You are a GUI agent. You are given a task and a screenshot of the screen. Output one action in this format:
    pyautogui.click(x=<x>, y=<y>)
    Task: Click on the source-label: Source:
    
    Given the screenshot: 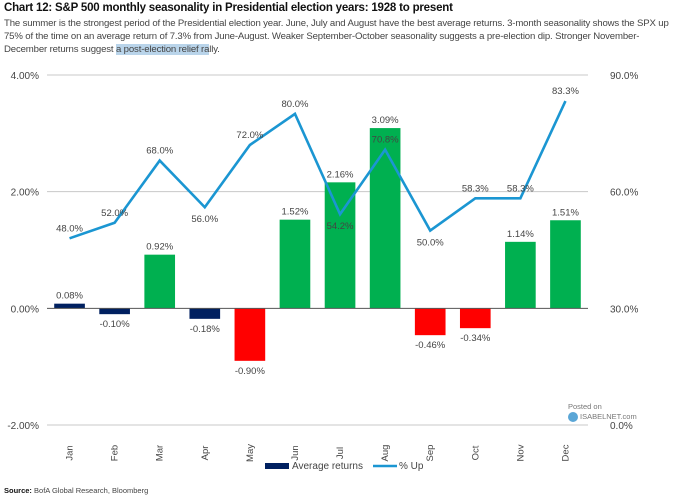 What is the action you would take?
    pyautogui.click(x=18, y=490)
    